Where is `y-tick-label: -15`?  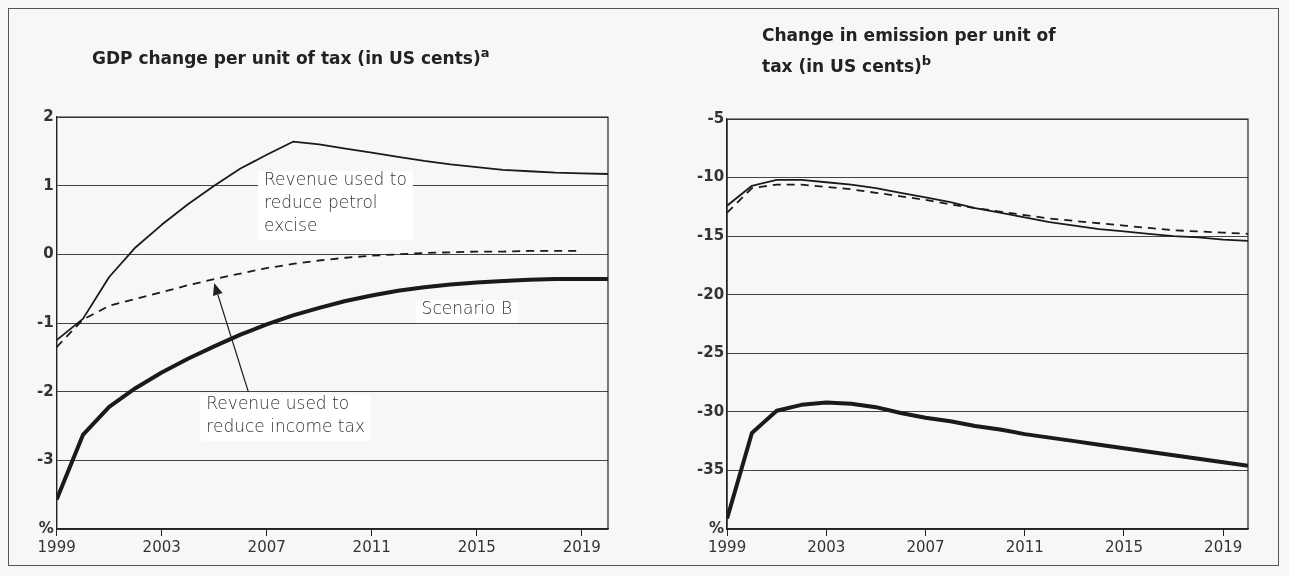
y-tick-label: -15 is located at coordinates (710, 235).